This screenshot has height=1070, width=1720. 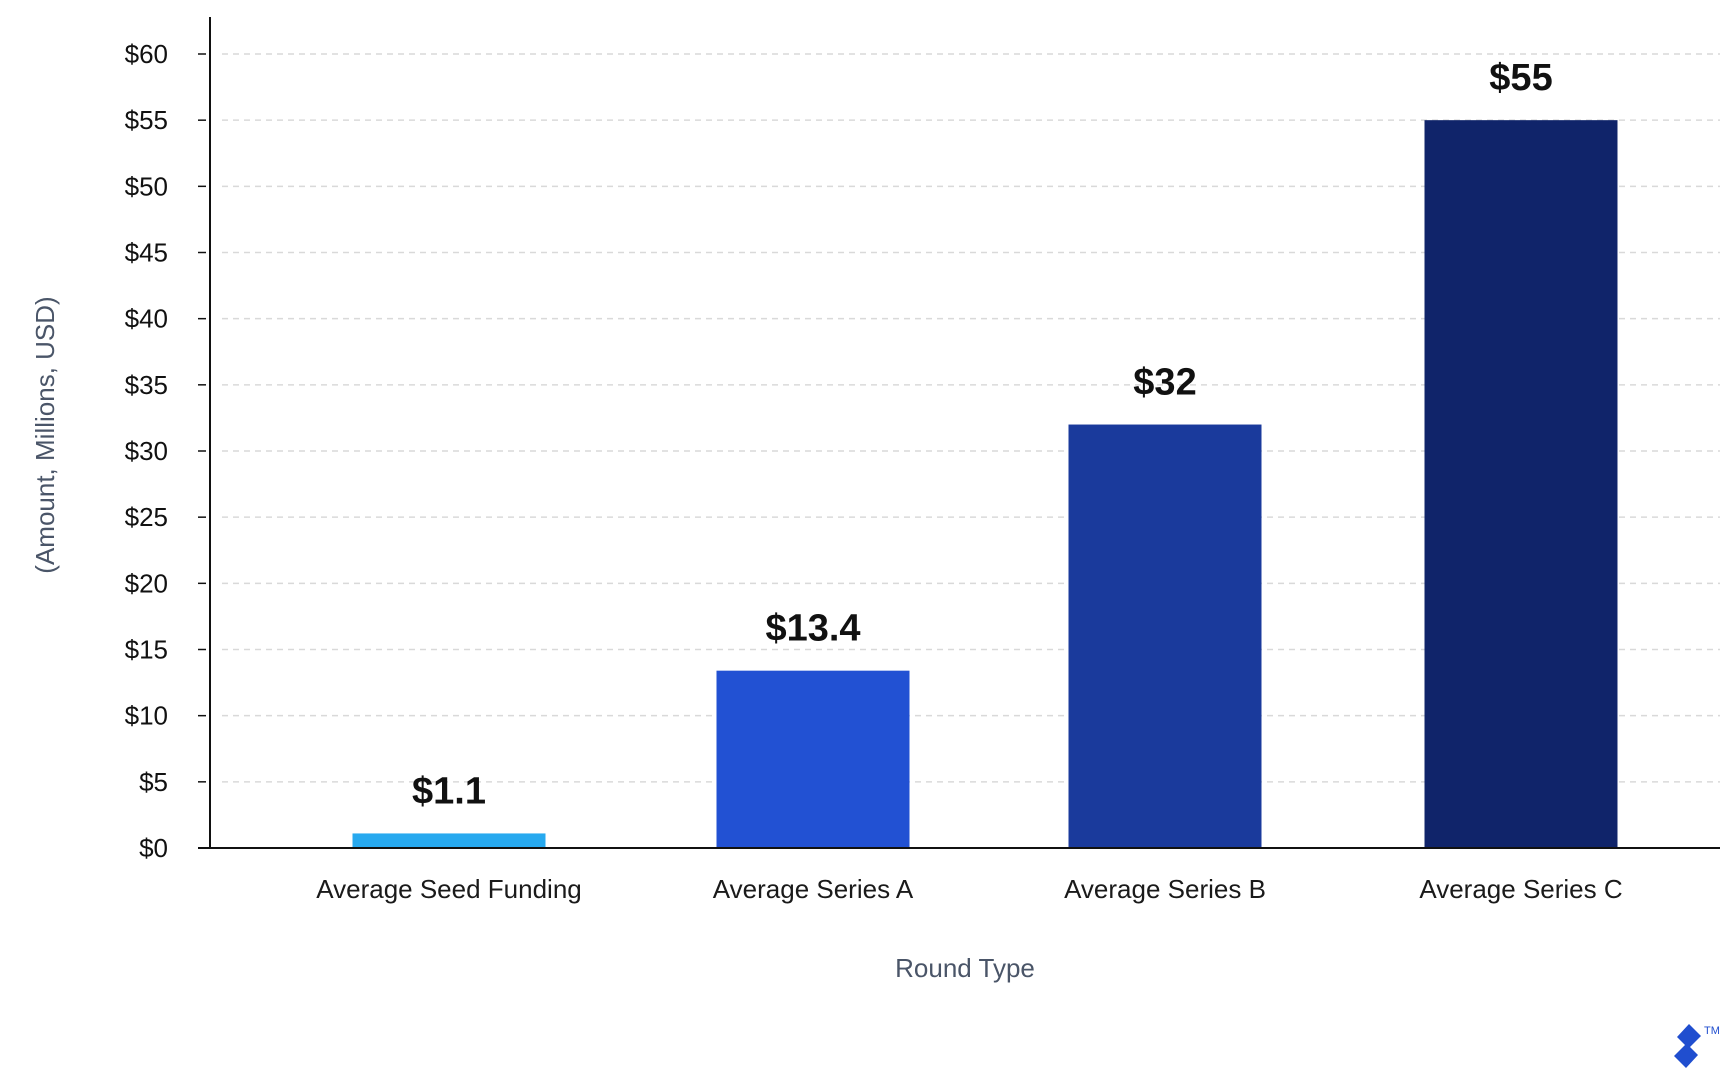 What do you see at coordinates (153, 848) in the screenshot?
I see `y-tick-label-0: $0` at bounding box center [153, 848].